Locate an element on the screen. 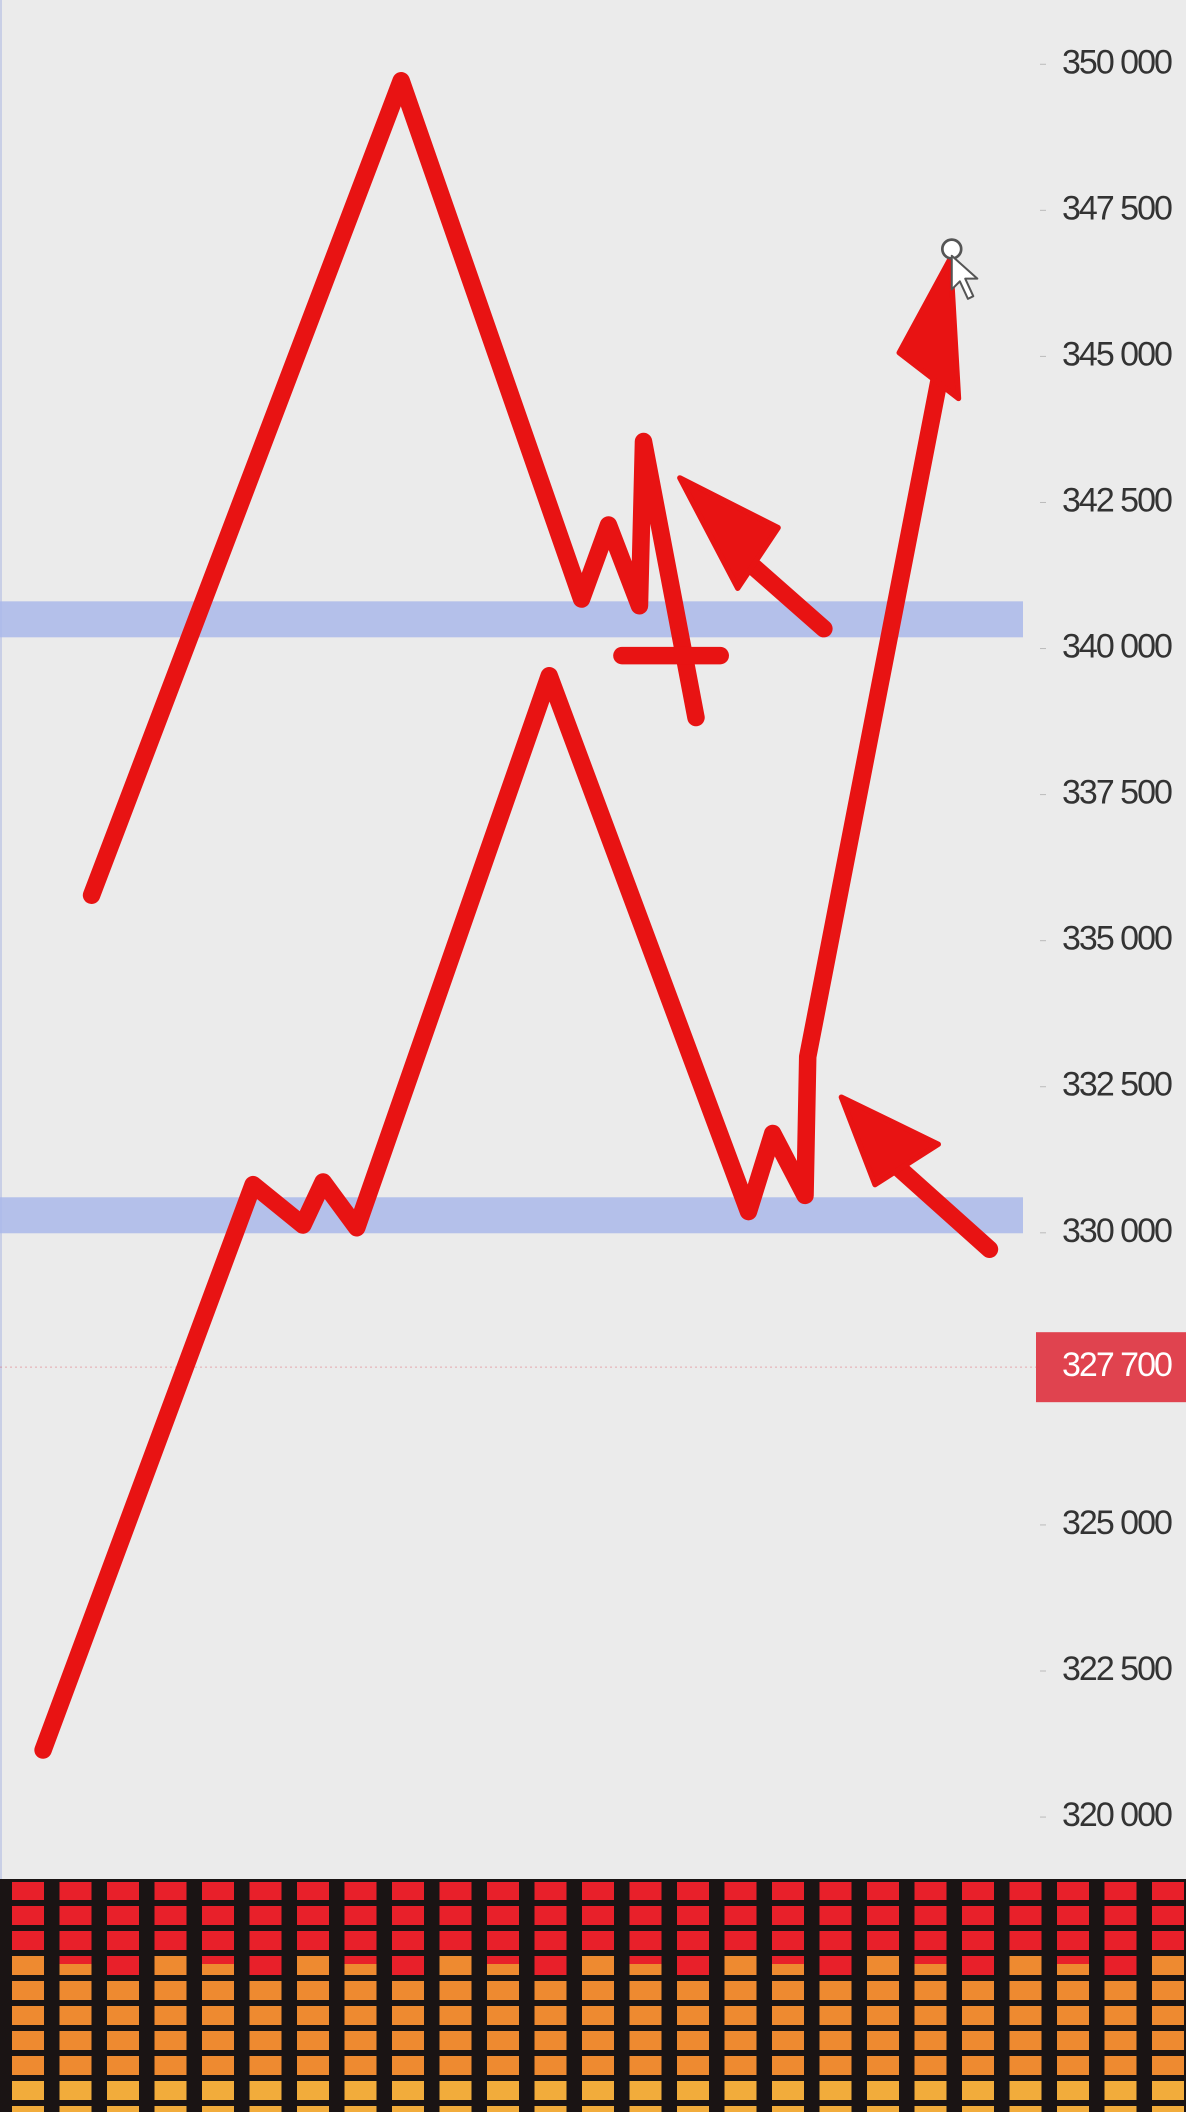 This screenshot has width=1186, height=2112. cursor-pointer is located at coordinates (964, 277).